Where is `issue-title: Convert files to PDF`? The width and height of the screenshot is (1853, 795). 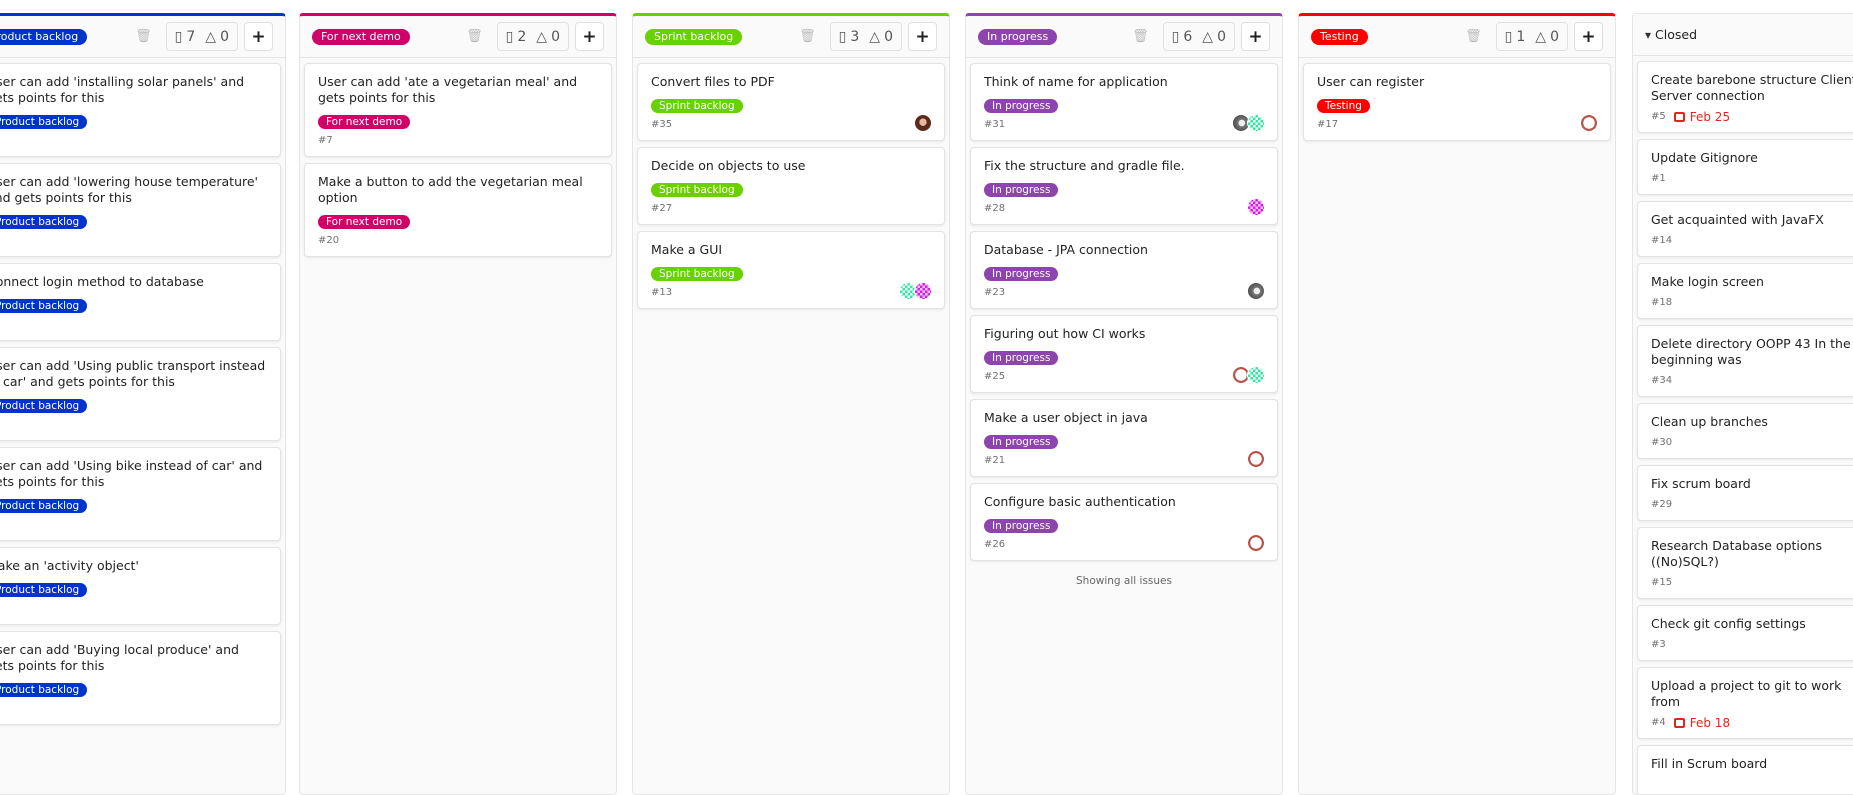
issue-title: Convert files to PDF is located at coordinates (713, 81).